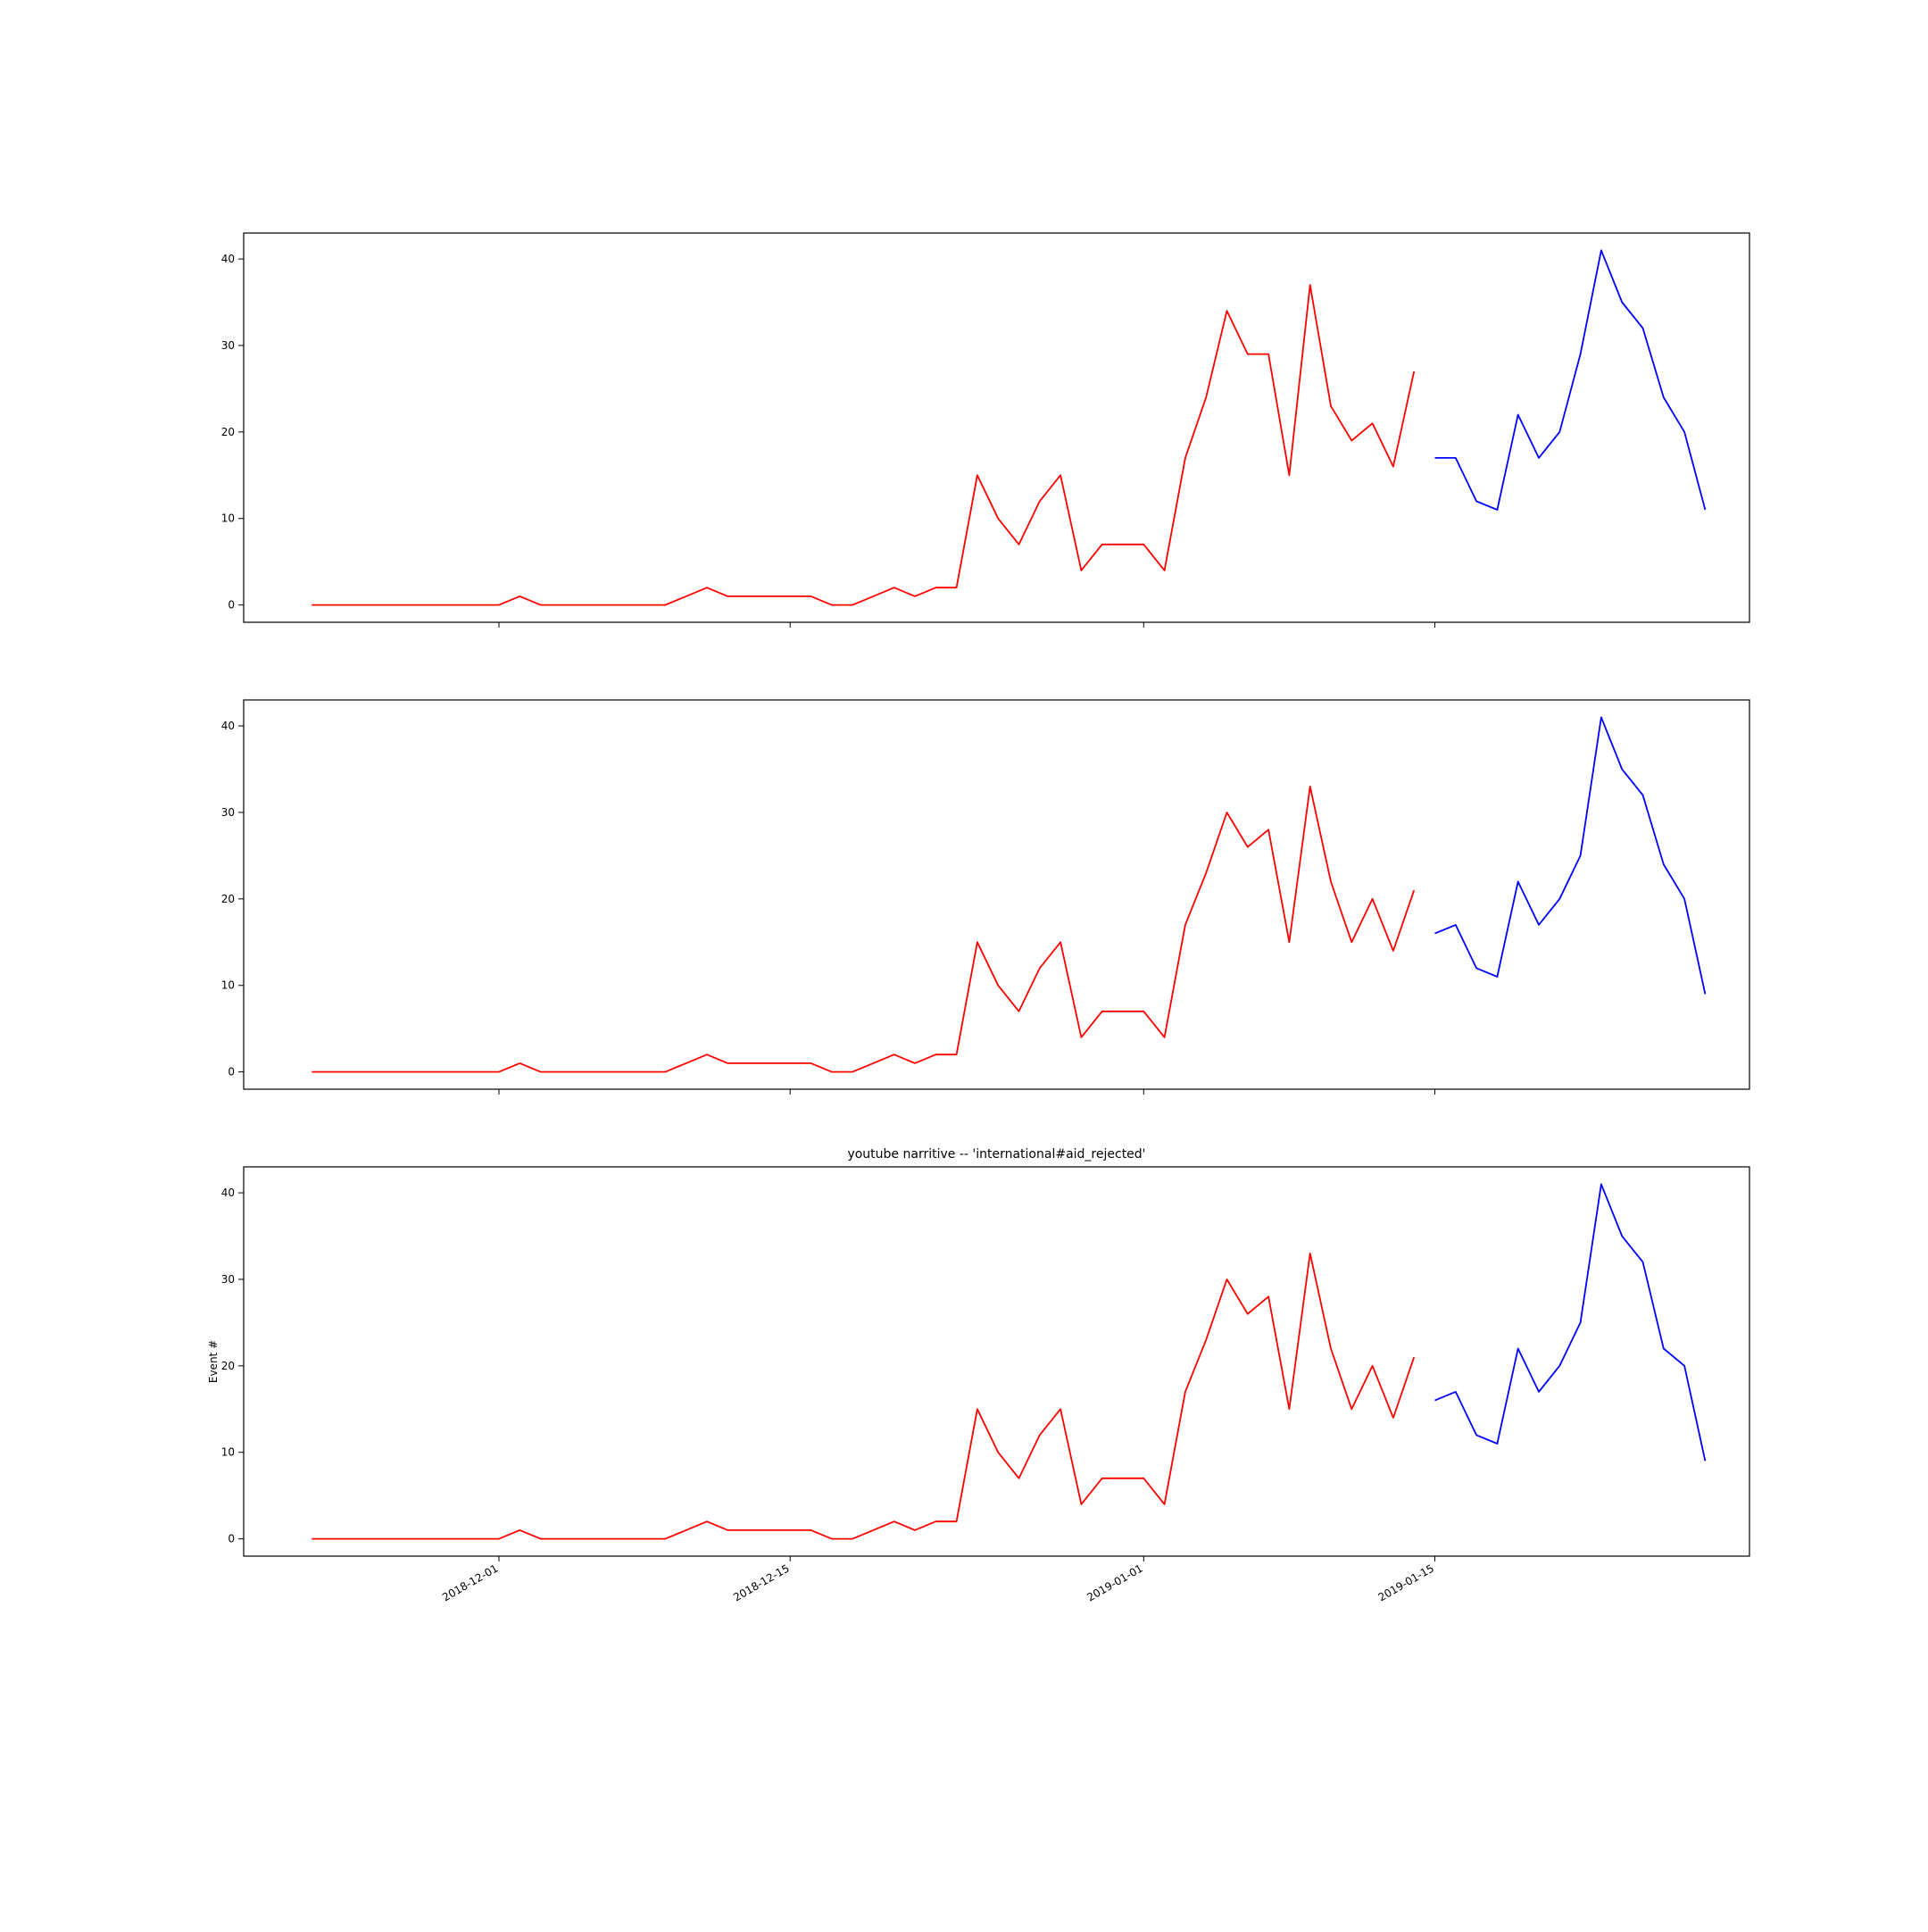  What do you see at coordinates (470, 1582) in the screenshot?
I see `panel-3-xtick-label: 2018-12-01` at bounding box center [470, 1582].